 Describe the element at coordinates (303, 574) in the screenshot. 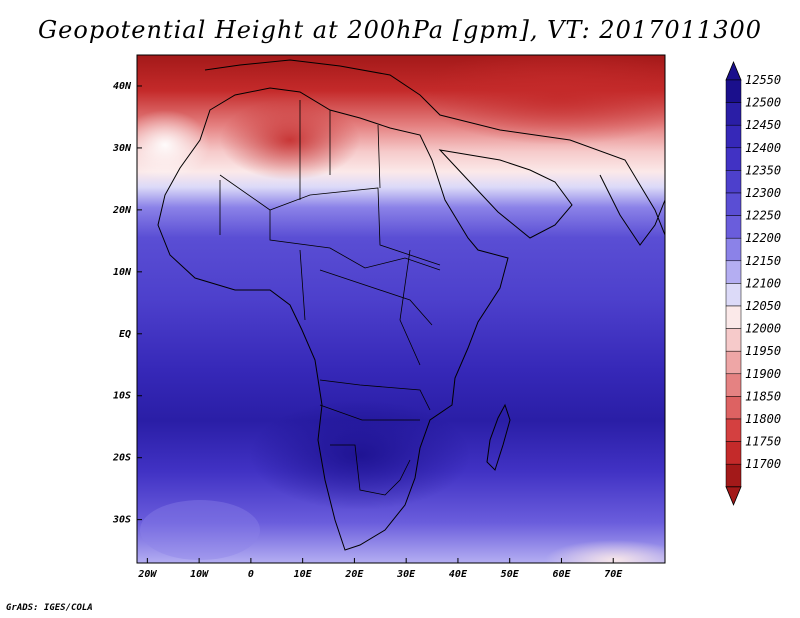

I see `lon-tick-label: 10E` at that location.